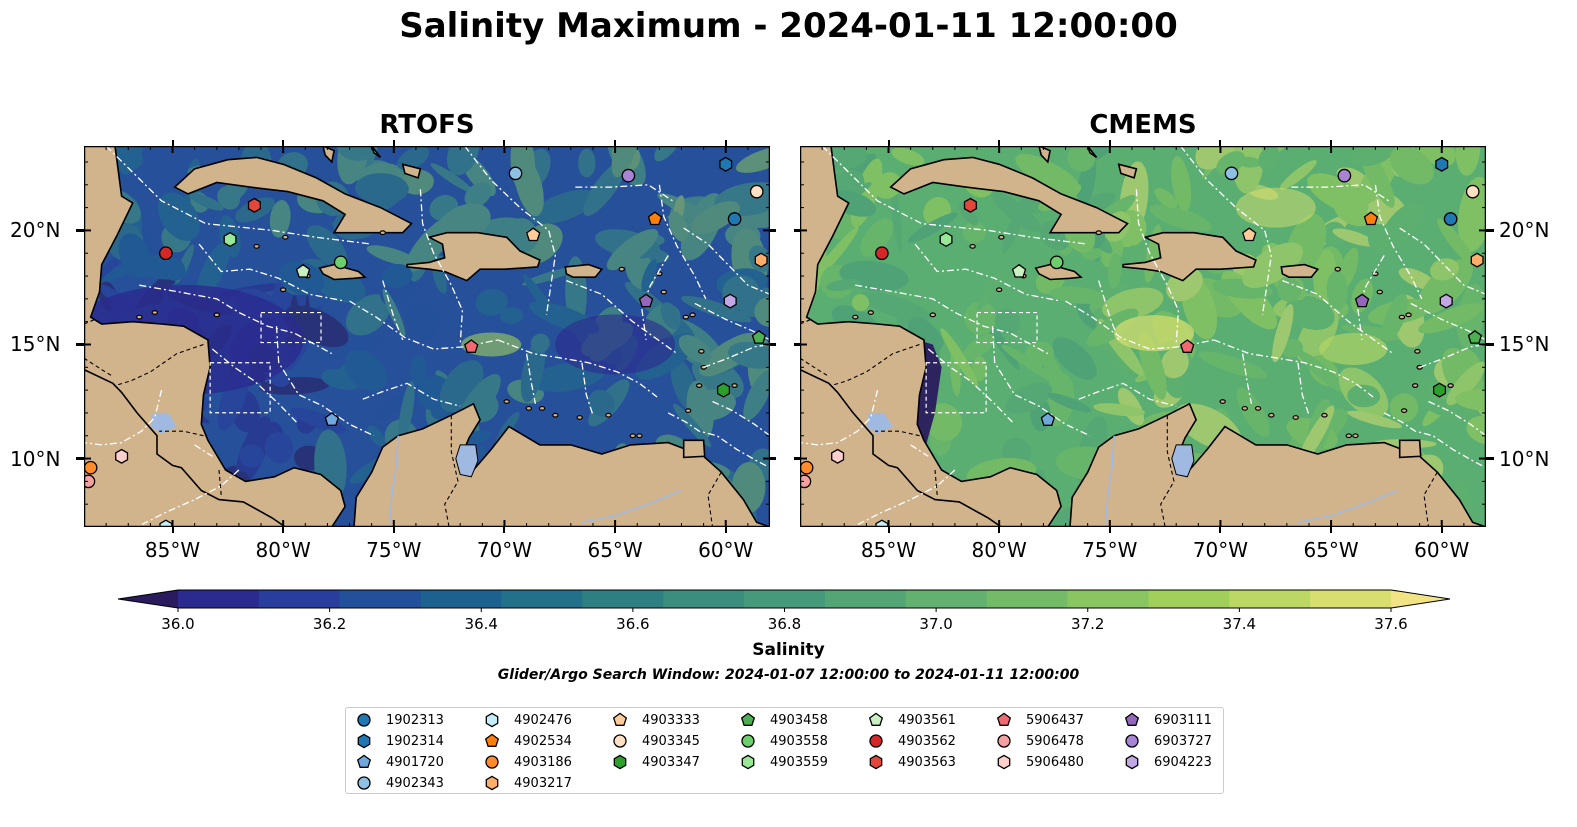 This screenshot has height=827, width=1577. Describe the element at coordinates (467, 461) in the screenshot. I see `lake-maracaibo` at that location.